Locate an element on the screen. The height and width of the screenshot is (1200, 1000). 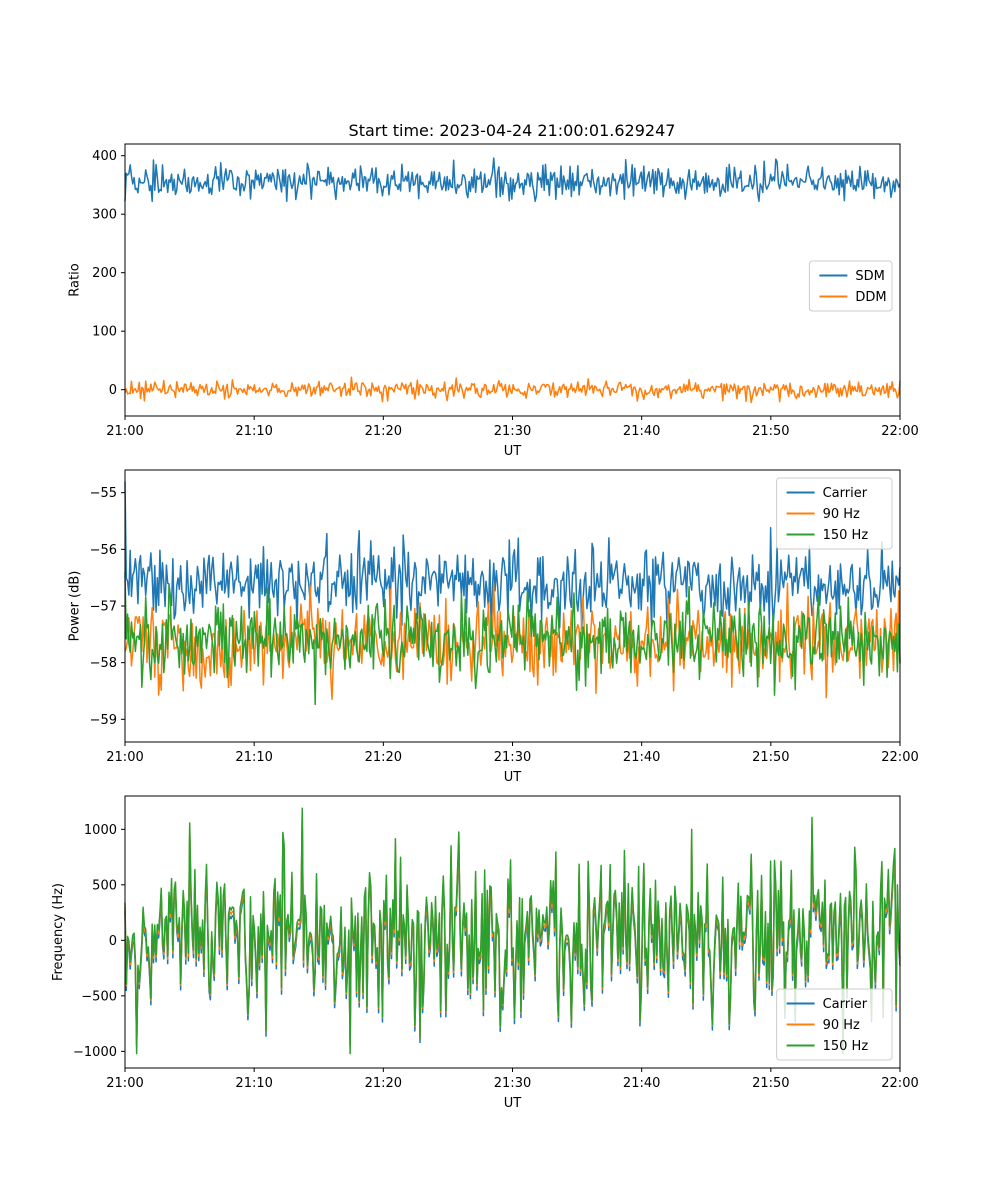
legend-label: DDM is located at coordinates (870, 297).